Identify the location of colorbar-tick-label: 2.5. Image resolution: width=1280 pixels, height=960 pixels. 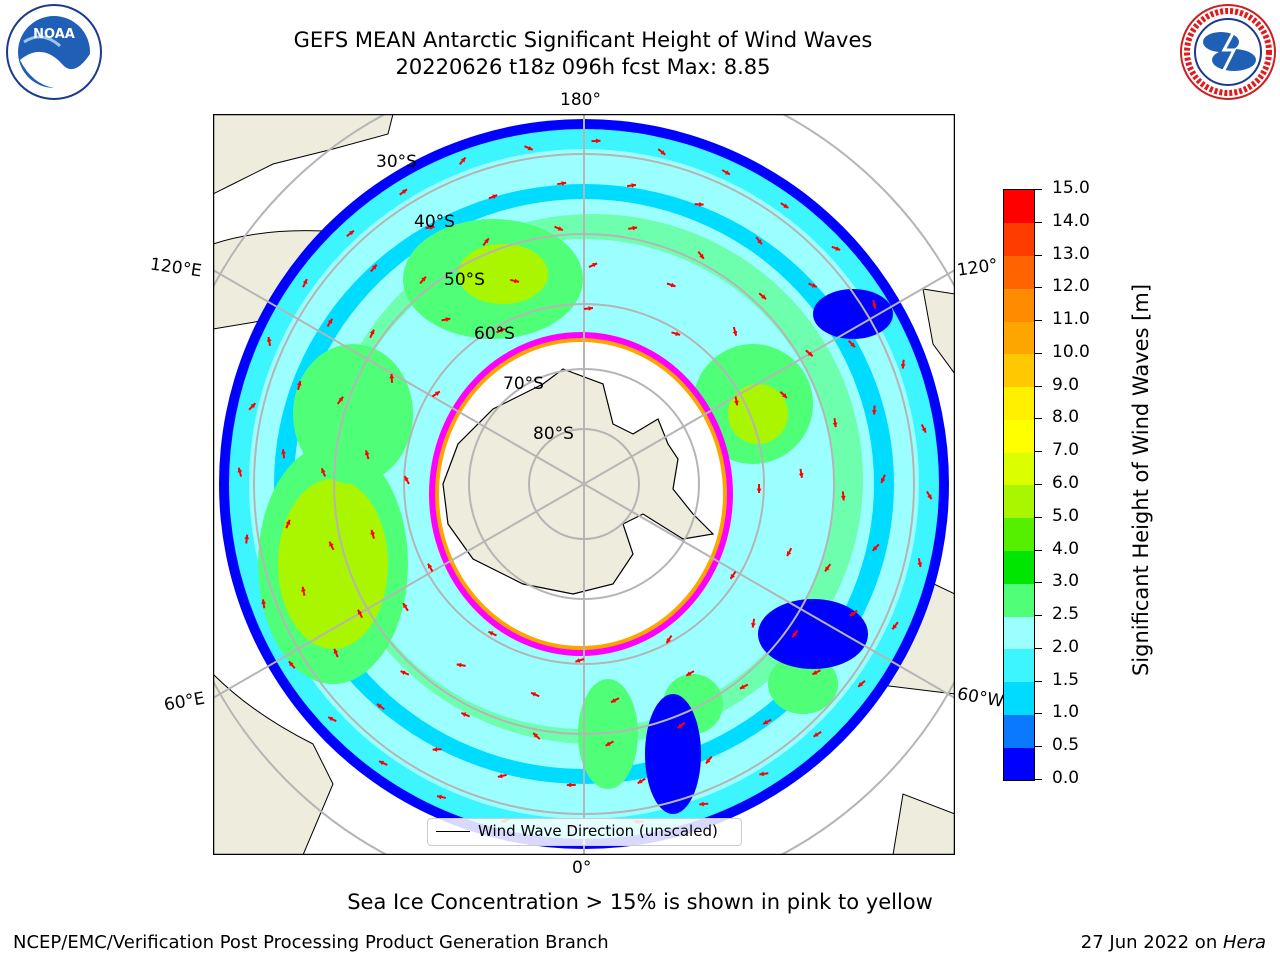
(1066, 614).